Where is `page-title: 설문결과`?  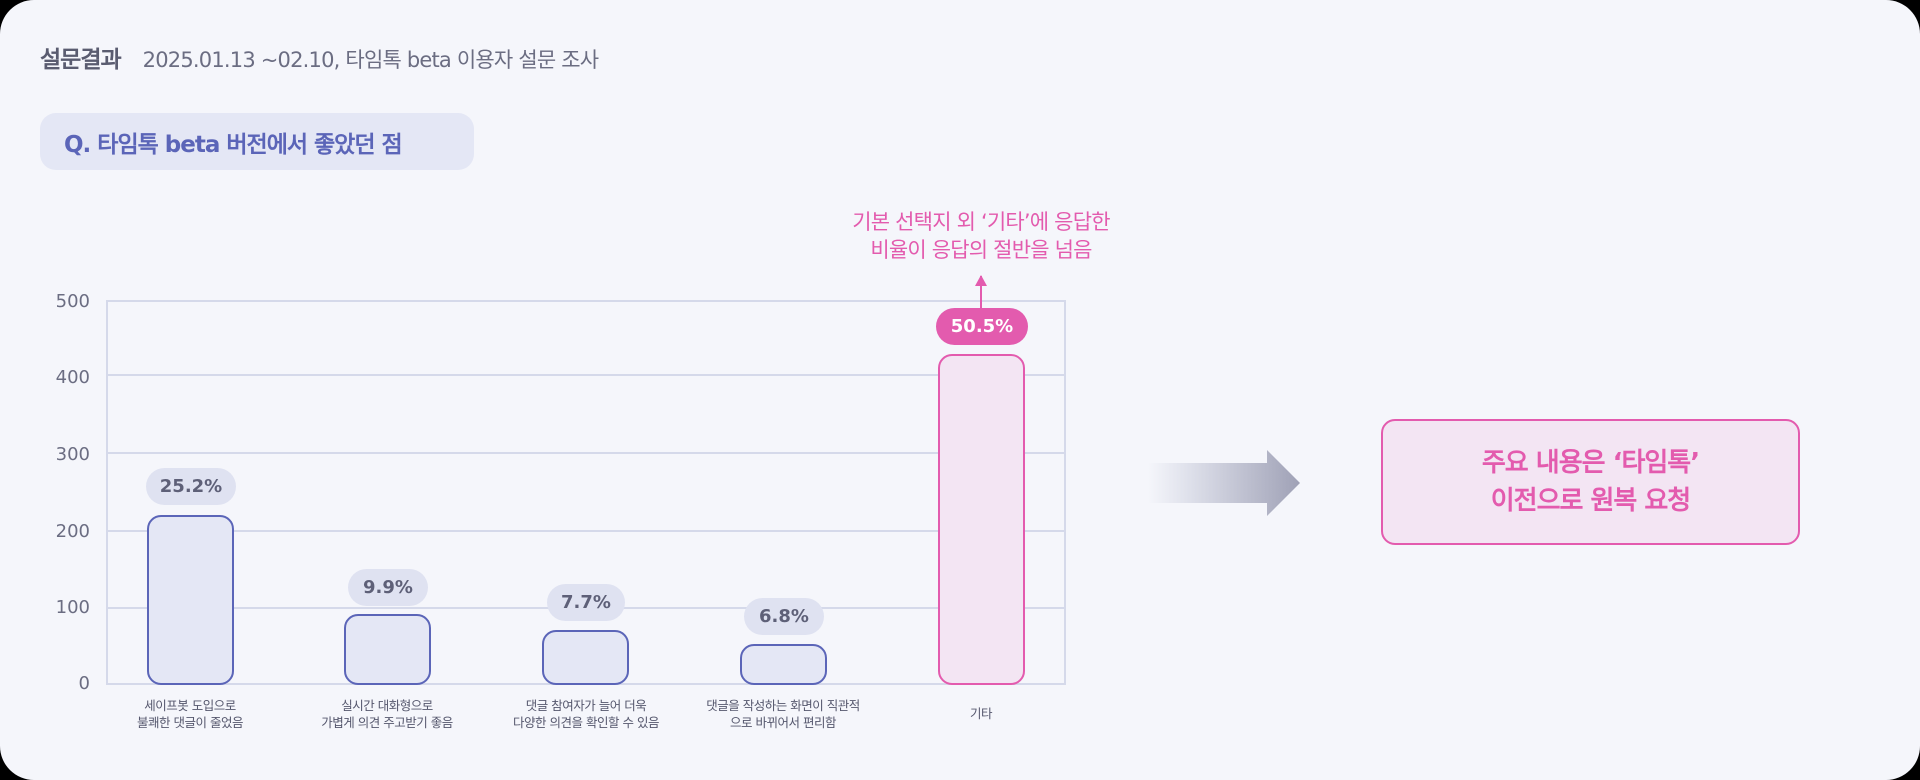
page-title: 설문결과 is located at coordinates (81, 60).